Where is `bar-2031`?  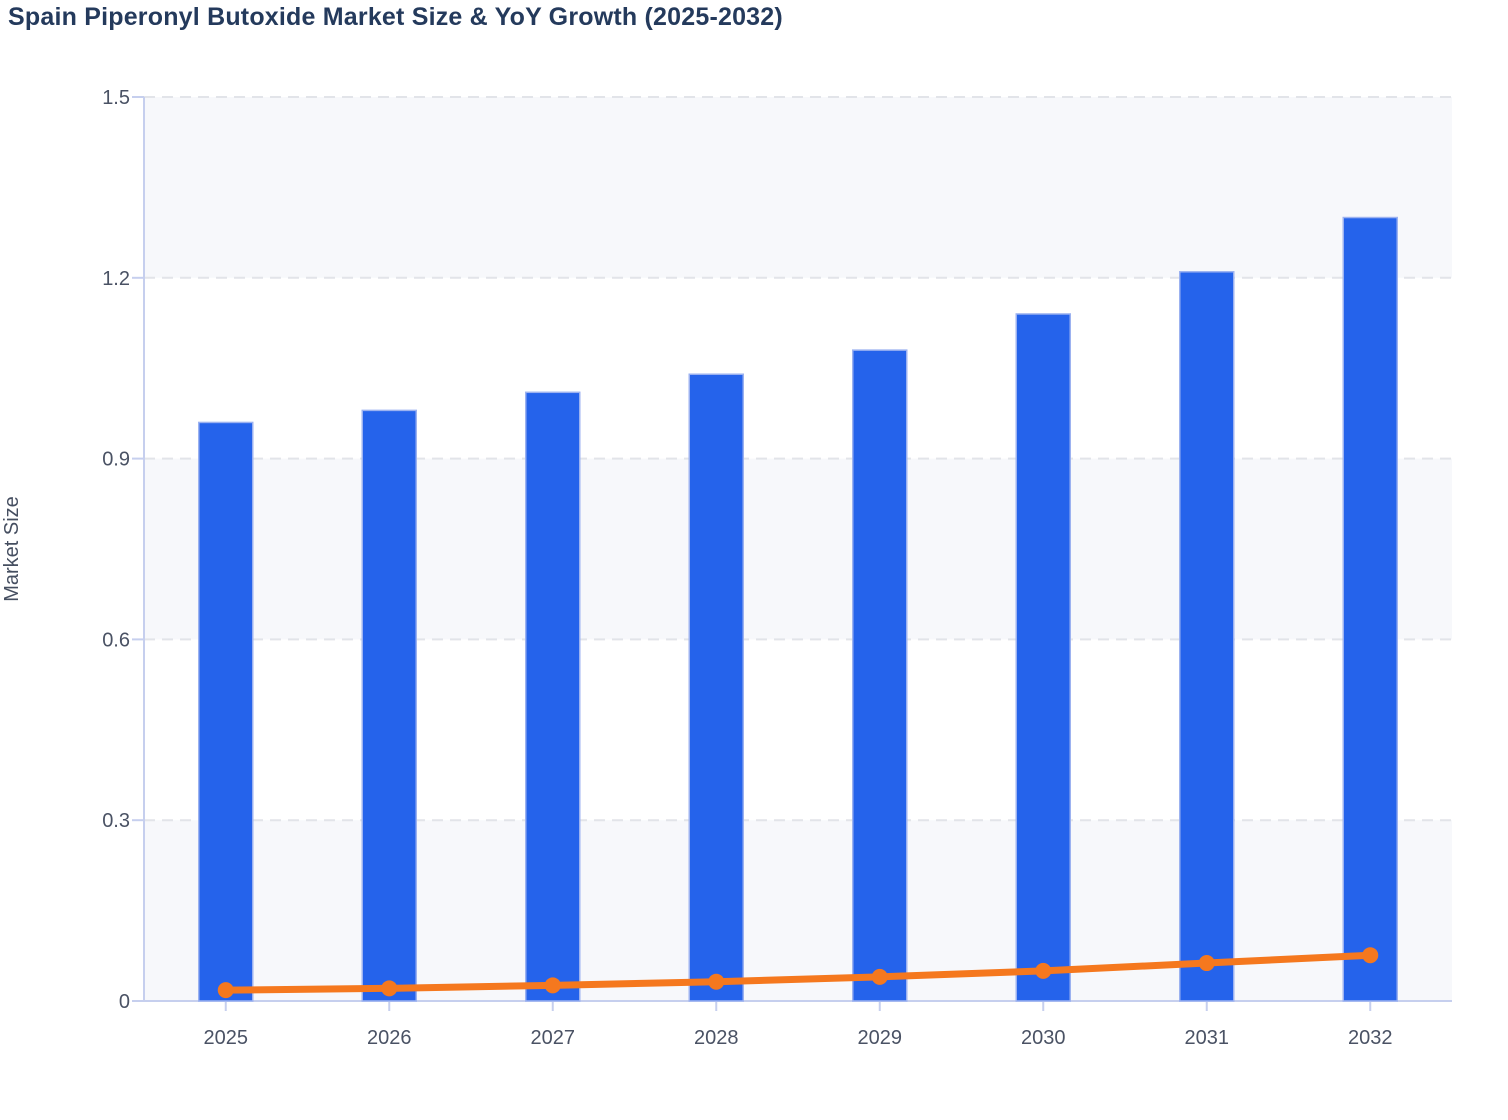
bar-2031 is located at coordinates (1207, 636).